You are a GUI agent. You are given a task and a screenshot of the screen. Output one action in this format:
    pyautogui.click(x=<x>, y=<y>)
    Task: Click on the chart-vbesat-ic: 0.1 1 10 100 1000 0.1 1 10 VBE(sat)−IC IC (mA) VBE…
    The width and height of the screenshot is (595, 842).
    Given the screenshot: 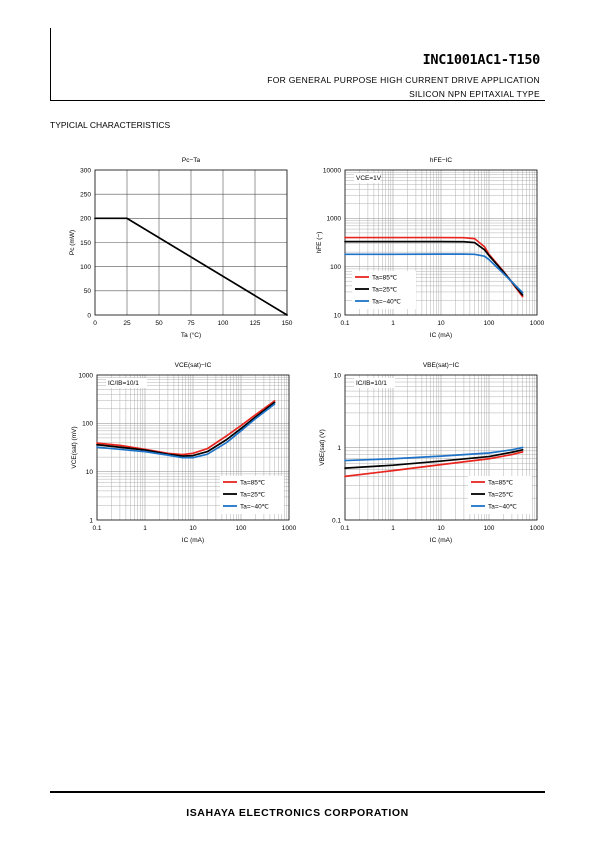 What is the action you would take?
    pyautogui.click(x=432, y=453)
    